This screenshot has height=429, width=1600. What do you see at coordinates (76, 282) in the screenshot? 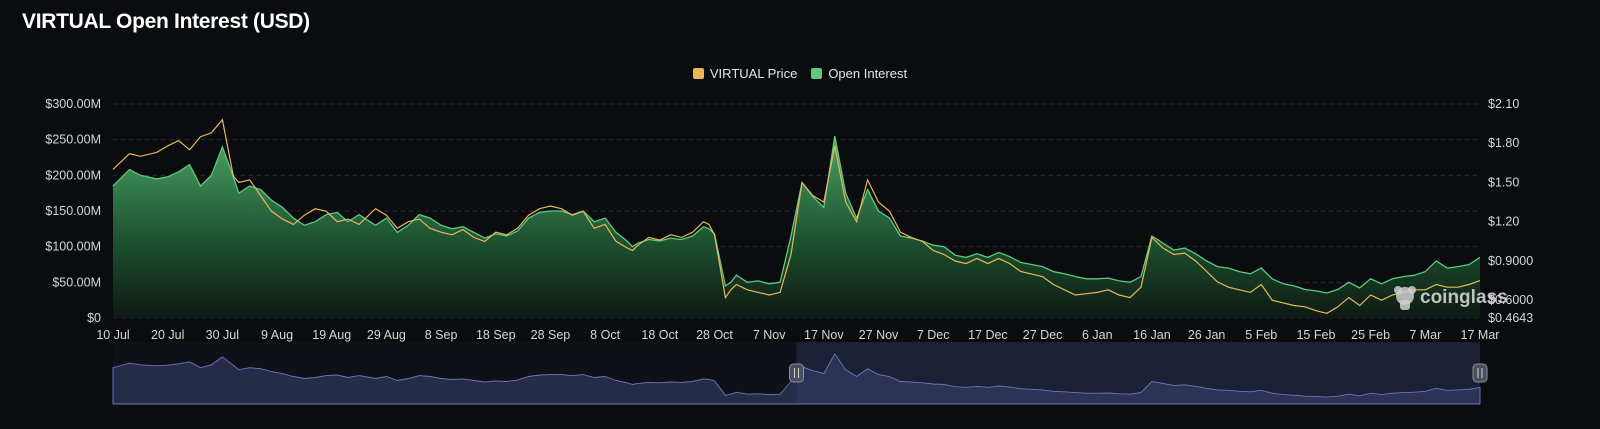
I see `left-tick-label: $50.00M` at bounding box center [76, 282].